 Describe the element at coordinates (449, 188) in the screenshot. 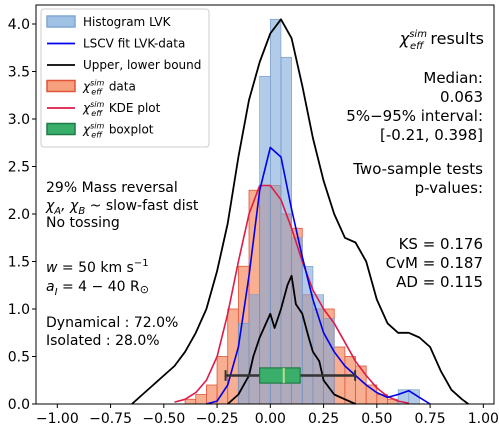

I see `tests-sublabel: p-values:` at that location.